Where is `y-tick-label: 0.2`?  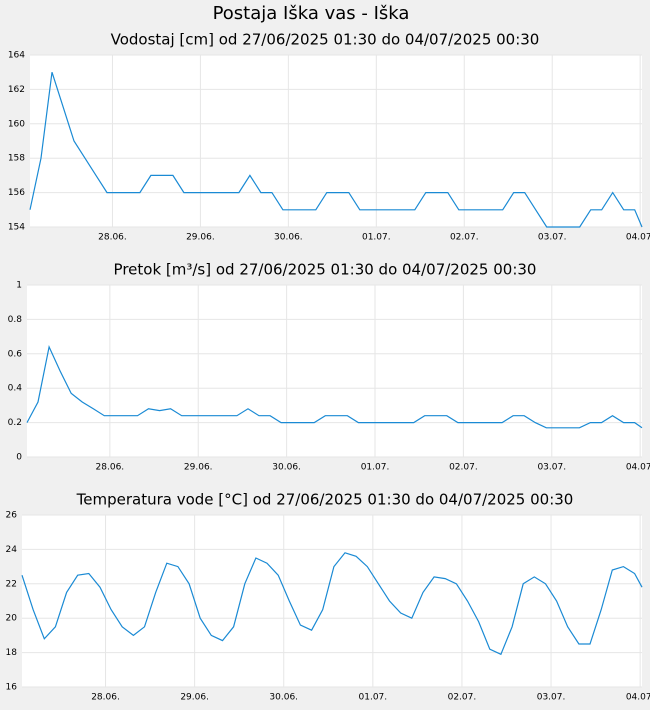 y-tick-label: 0.2 is located at coordinates (15, 423).